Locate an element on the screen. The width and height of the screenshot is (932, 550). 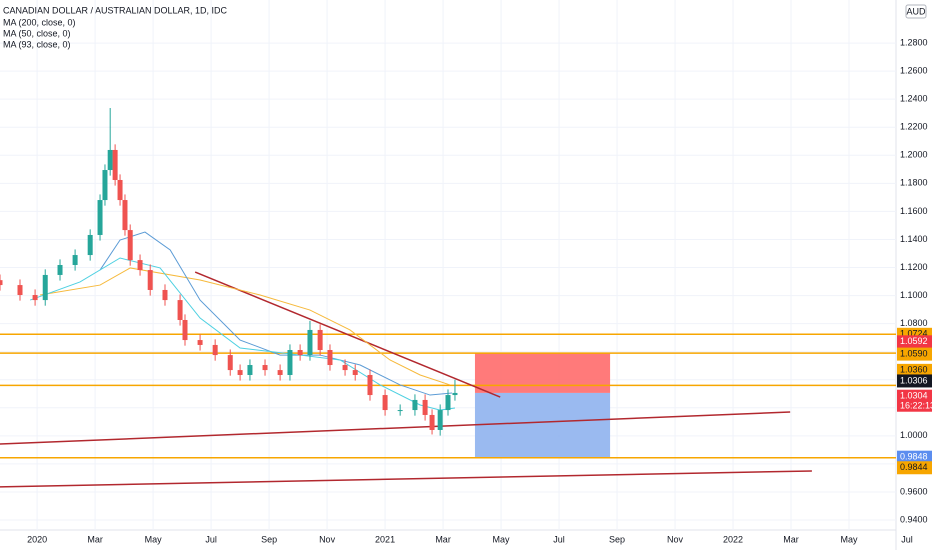
price-label-text: 0.9844 is located at coordinates (914, 467).